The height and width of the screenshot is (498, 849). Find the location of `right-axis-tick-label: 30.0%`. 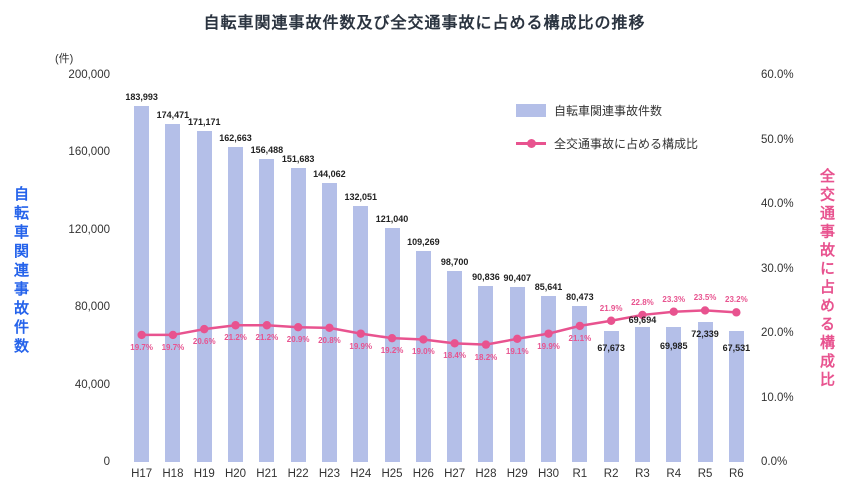

right-axis-tick-label: 30.0% is located at coordinates (777, 268).